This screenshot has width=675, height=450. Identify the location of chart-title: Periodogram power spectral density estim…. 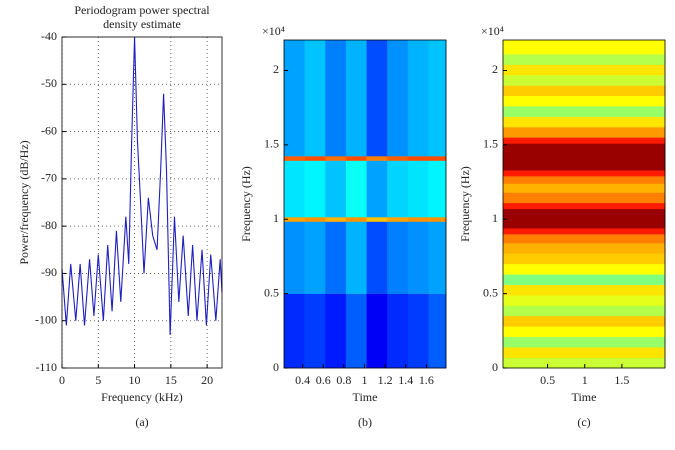
(142, 17).